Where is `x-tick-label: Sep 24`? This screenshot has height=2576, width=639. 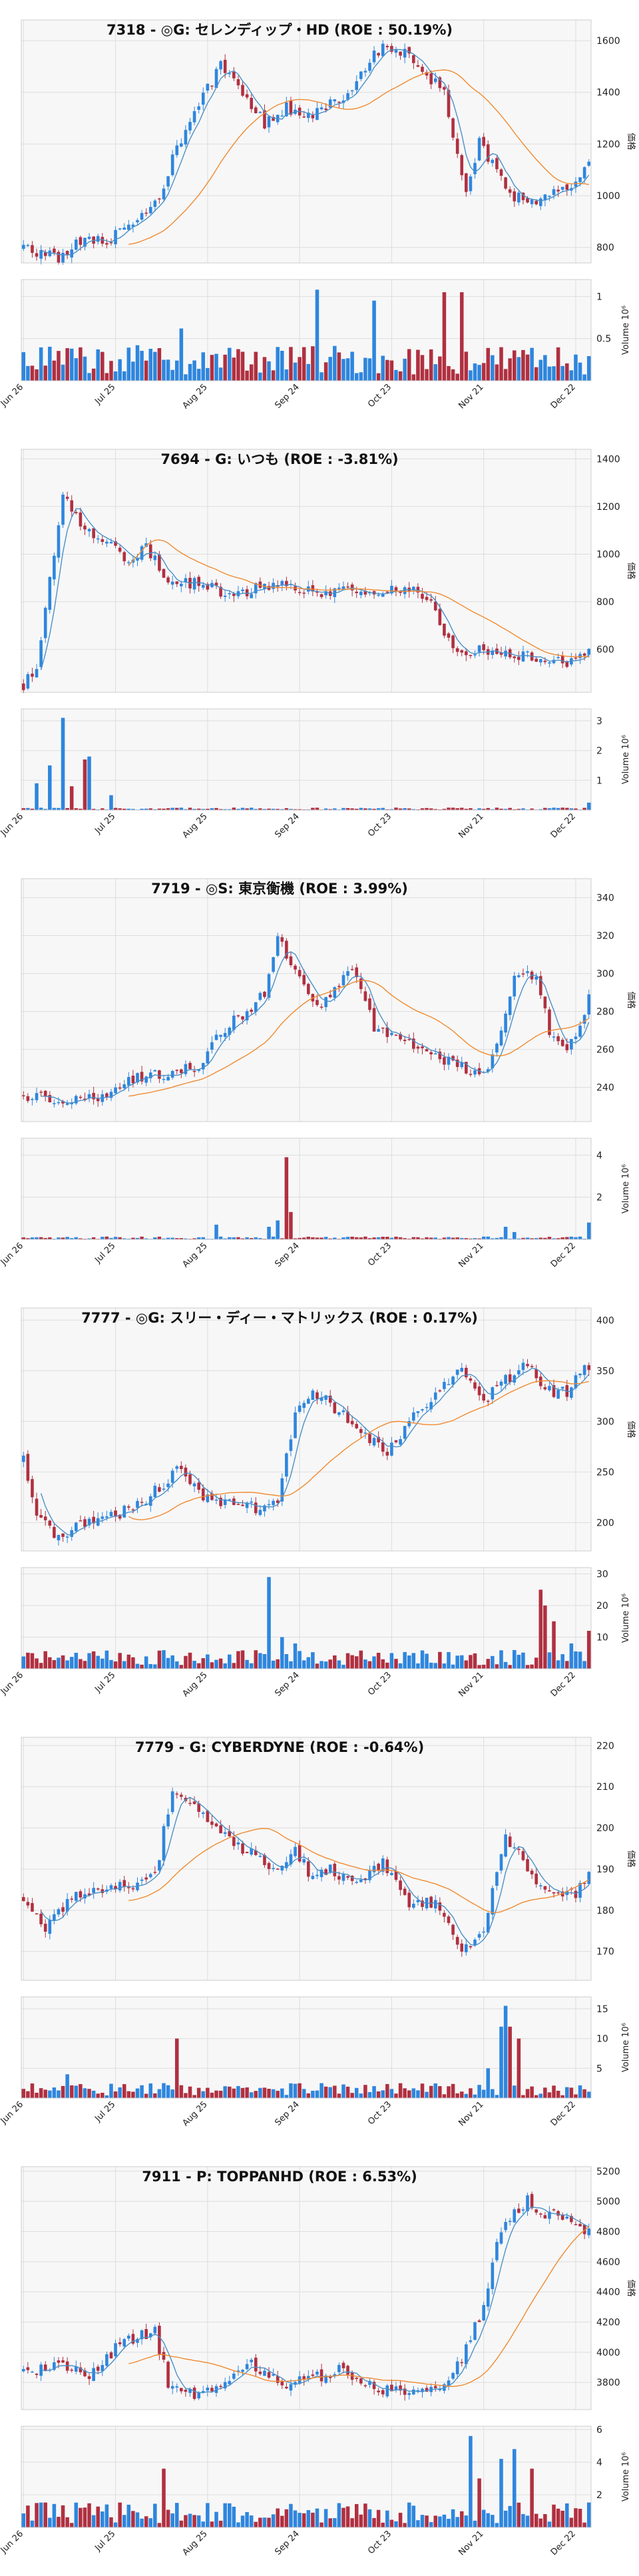
x-tick-label: Sep 24 is located at coordinates (287, 825).